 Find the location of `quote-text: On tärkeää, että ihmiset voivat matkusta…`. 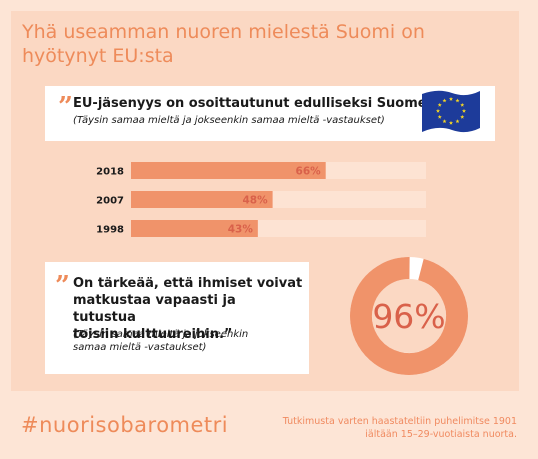

quote-text: On tärkeää, että ihmiset voivat matkusta… is located at coordinates (188, 309).